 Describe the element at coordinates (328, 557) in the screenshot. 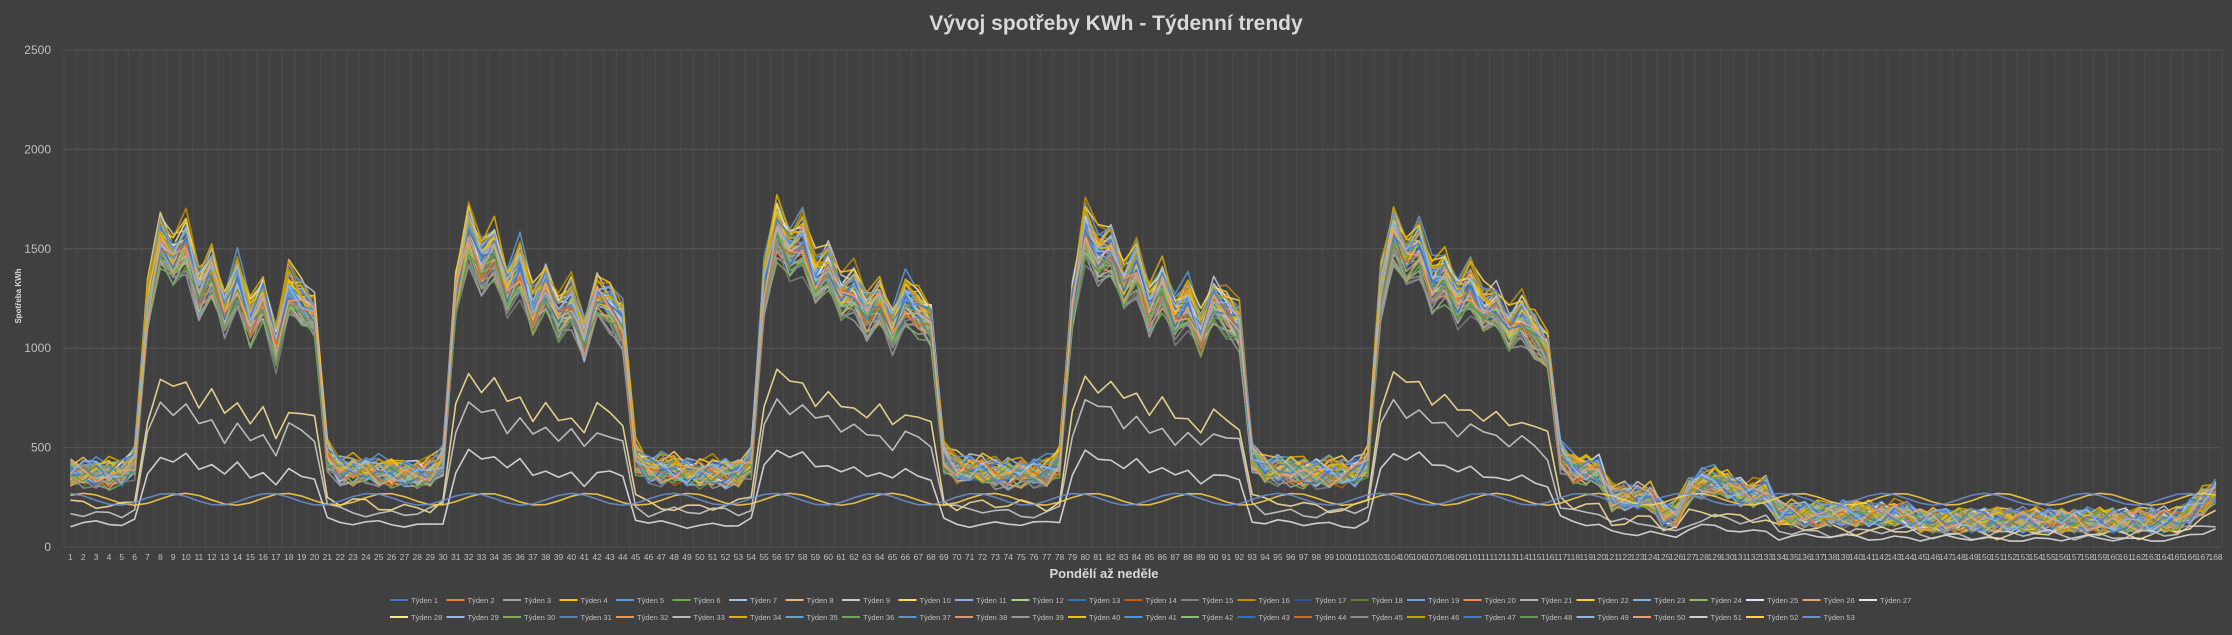

I see `x-tick-label: 21` at that location.